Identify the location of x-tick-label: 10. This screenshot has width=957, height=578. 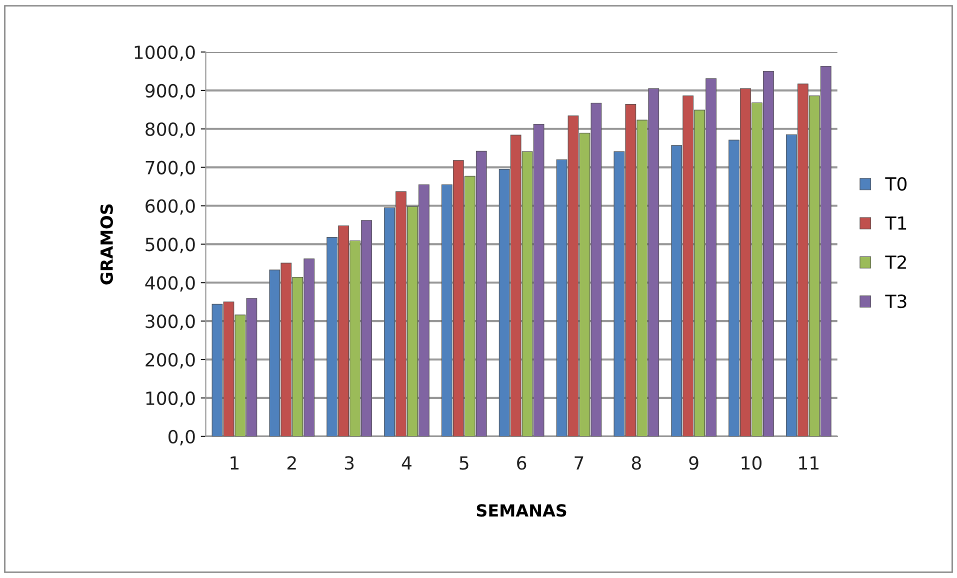
(752, 463).